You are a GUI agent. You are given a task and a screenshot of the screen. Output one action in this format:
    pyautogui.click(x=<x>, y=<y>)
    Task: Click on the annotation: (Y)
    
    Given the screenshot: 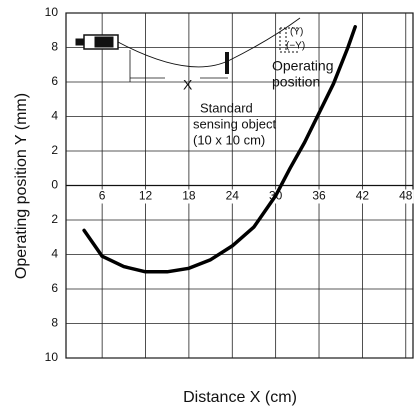 What is the action you would take?
    pyautogui.click(x=296, y=32)
    